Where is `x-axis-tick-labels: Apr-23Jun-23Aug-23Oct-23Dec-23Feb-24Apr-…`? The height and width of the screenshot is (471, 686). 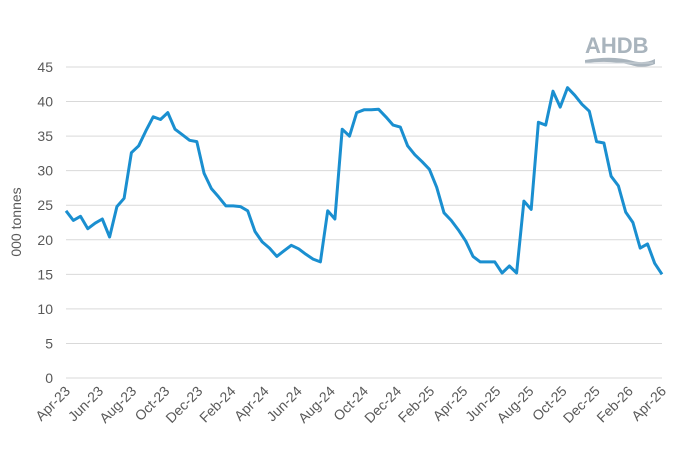 x-axis-tick-labels: Apr-23Jun-23Aug-23Oct-23Dec-23Feb-24Apr-… is located at coordinates (350, 404).